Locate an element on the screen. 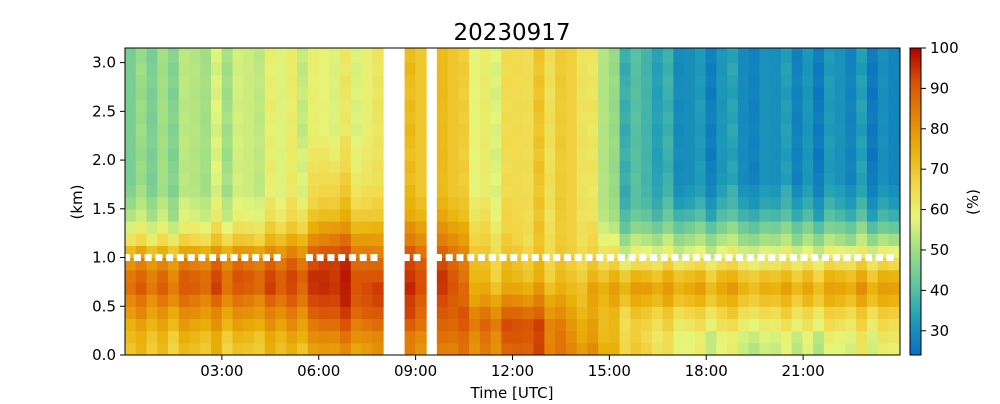  y-axis-label: (km) is located at coordinates (77, 201).